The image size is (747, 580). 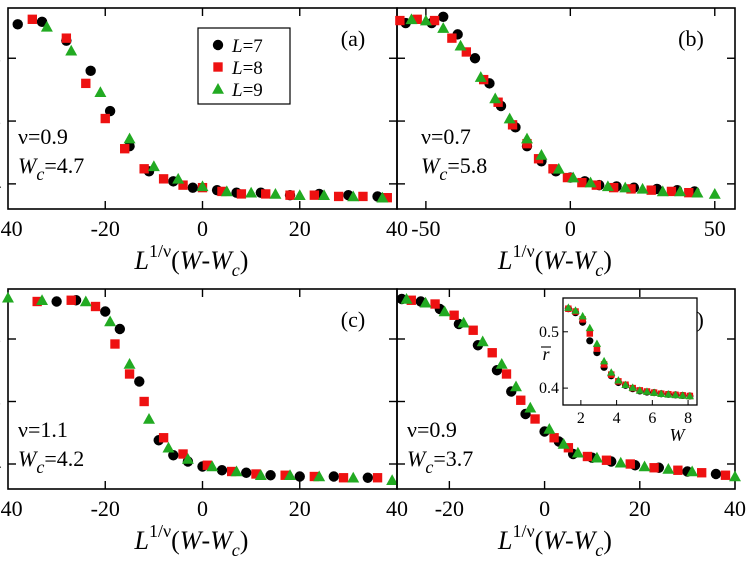 What do you see at coordinates (247, 46) in the screenshot?
I see `legend-label: L=7` at bounding box center [247, 46].